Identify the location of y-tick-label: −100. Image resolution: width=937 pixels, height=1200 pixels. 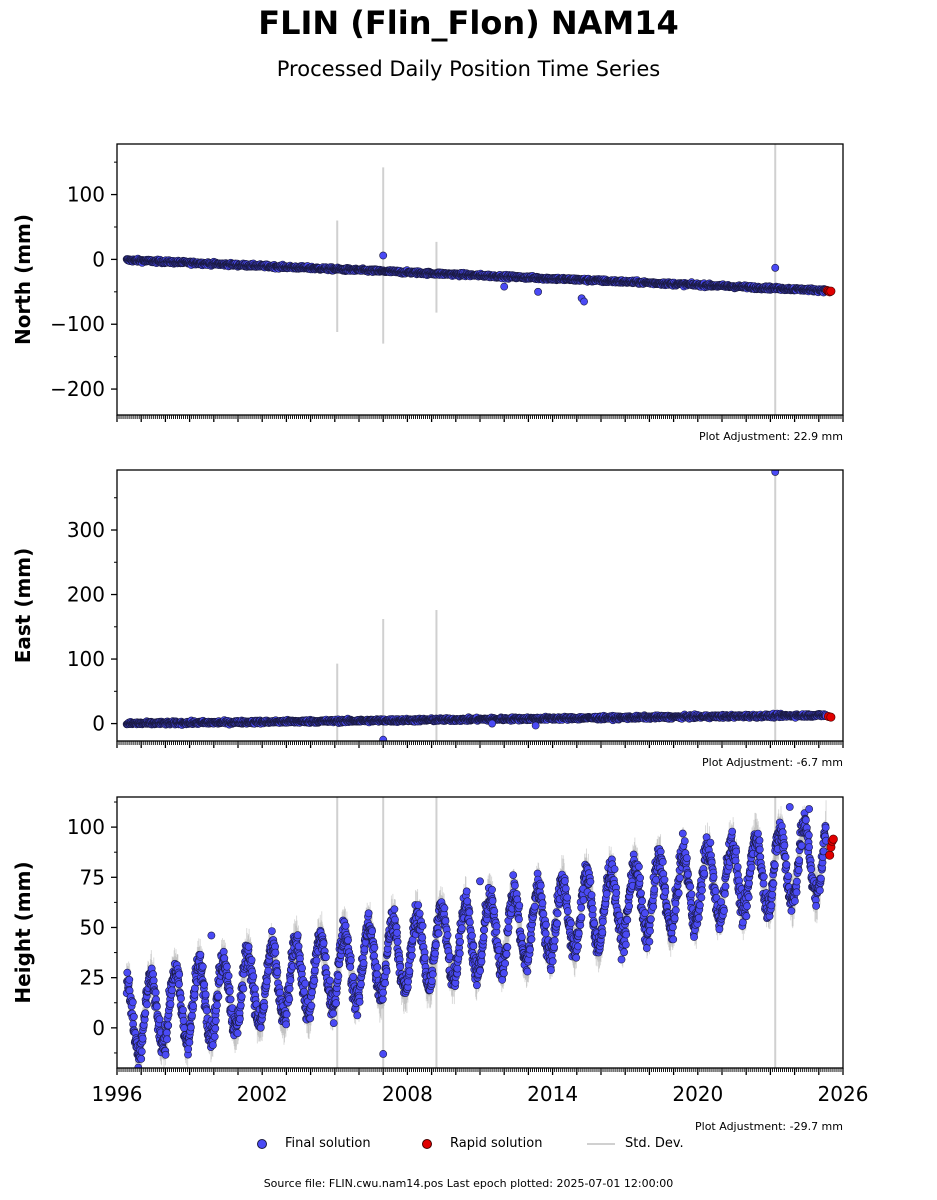
(77, 324).